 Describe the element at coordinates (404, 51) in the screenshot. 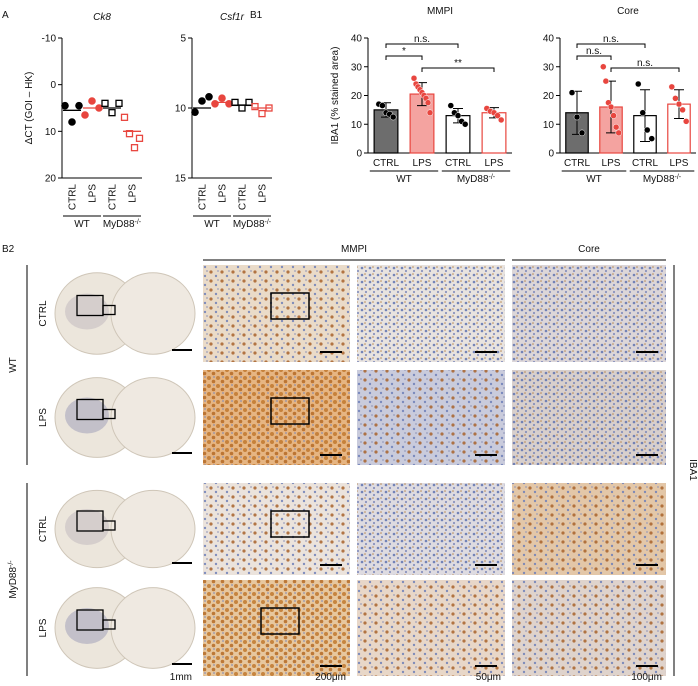

I see `significance-label: *` at that location.